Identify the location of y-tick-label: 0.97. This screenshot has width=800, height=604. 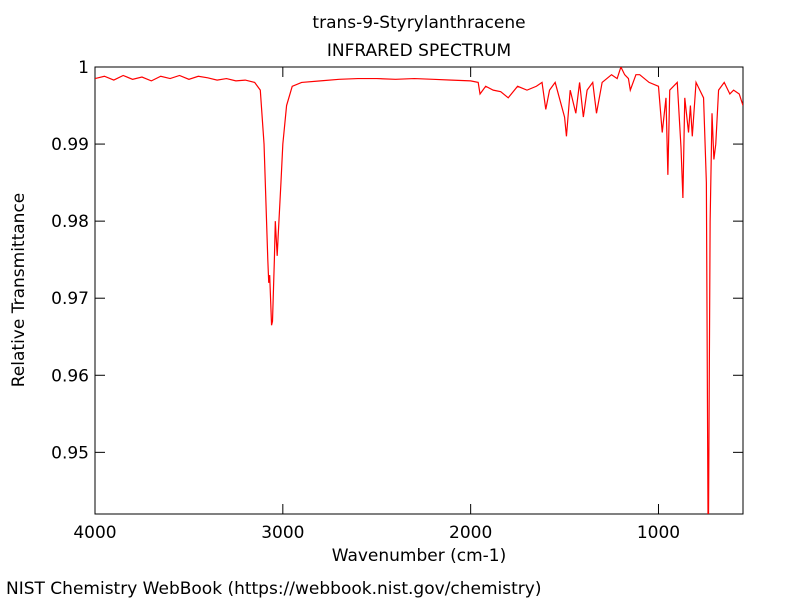
(70, 299).